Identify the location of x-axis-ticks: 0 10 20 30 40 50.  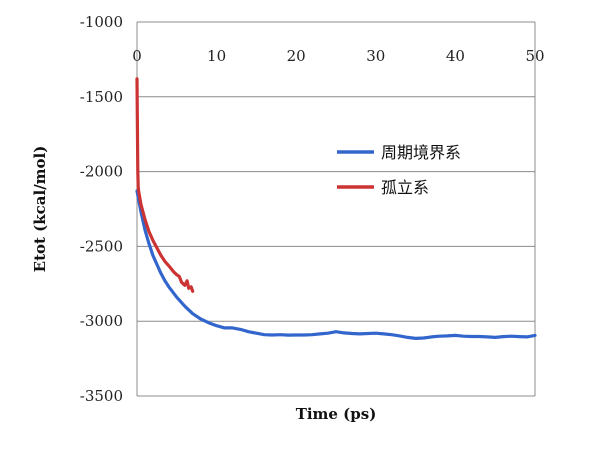
(338, 56).